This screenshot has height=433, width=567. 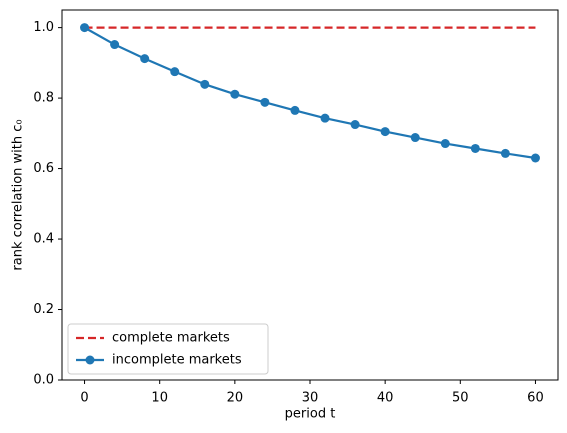 I want to click on x-tick-label: 20, so click(x=235, y=398).